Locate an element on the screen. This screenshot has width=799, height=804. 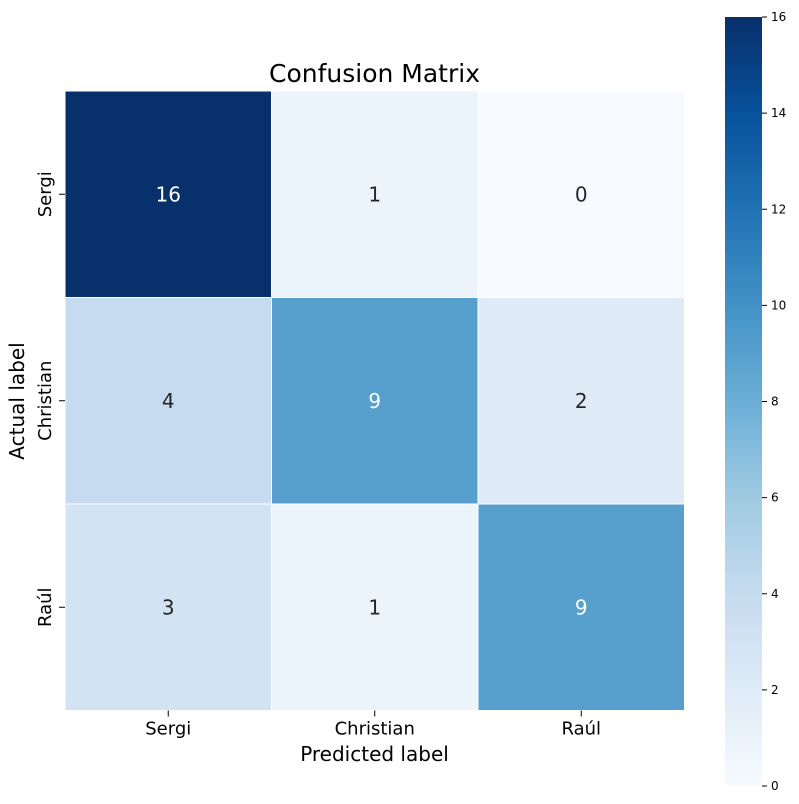
y-axis: Sergi Christian Raúl is located at coordinates (50, 399).